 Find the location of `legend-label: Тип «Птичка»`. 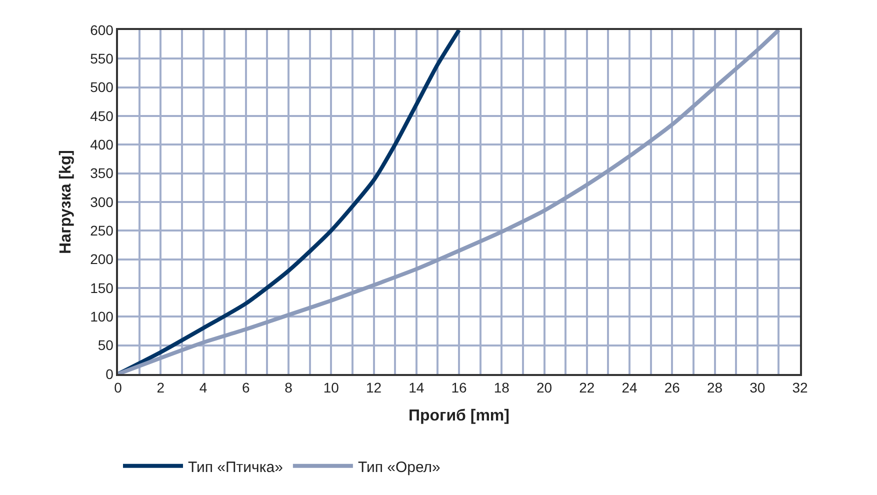

legend-label: Тип «Птичка» is located at coordinates (235, 467).